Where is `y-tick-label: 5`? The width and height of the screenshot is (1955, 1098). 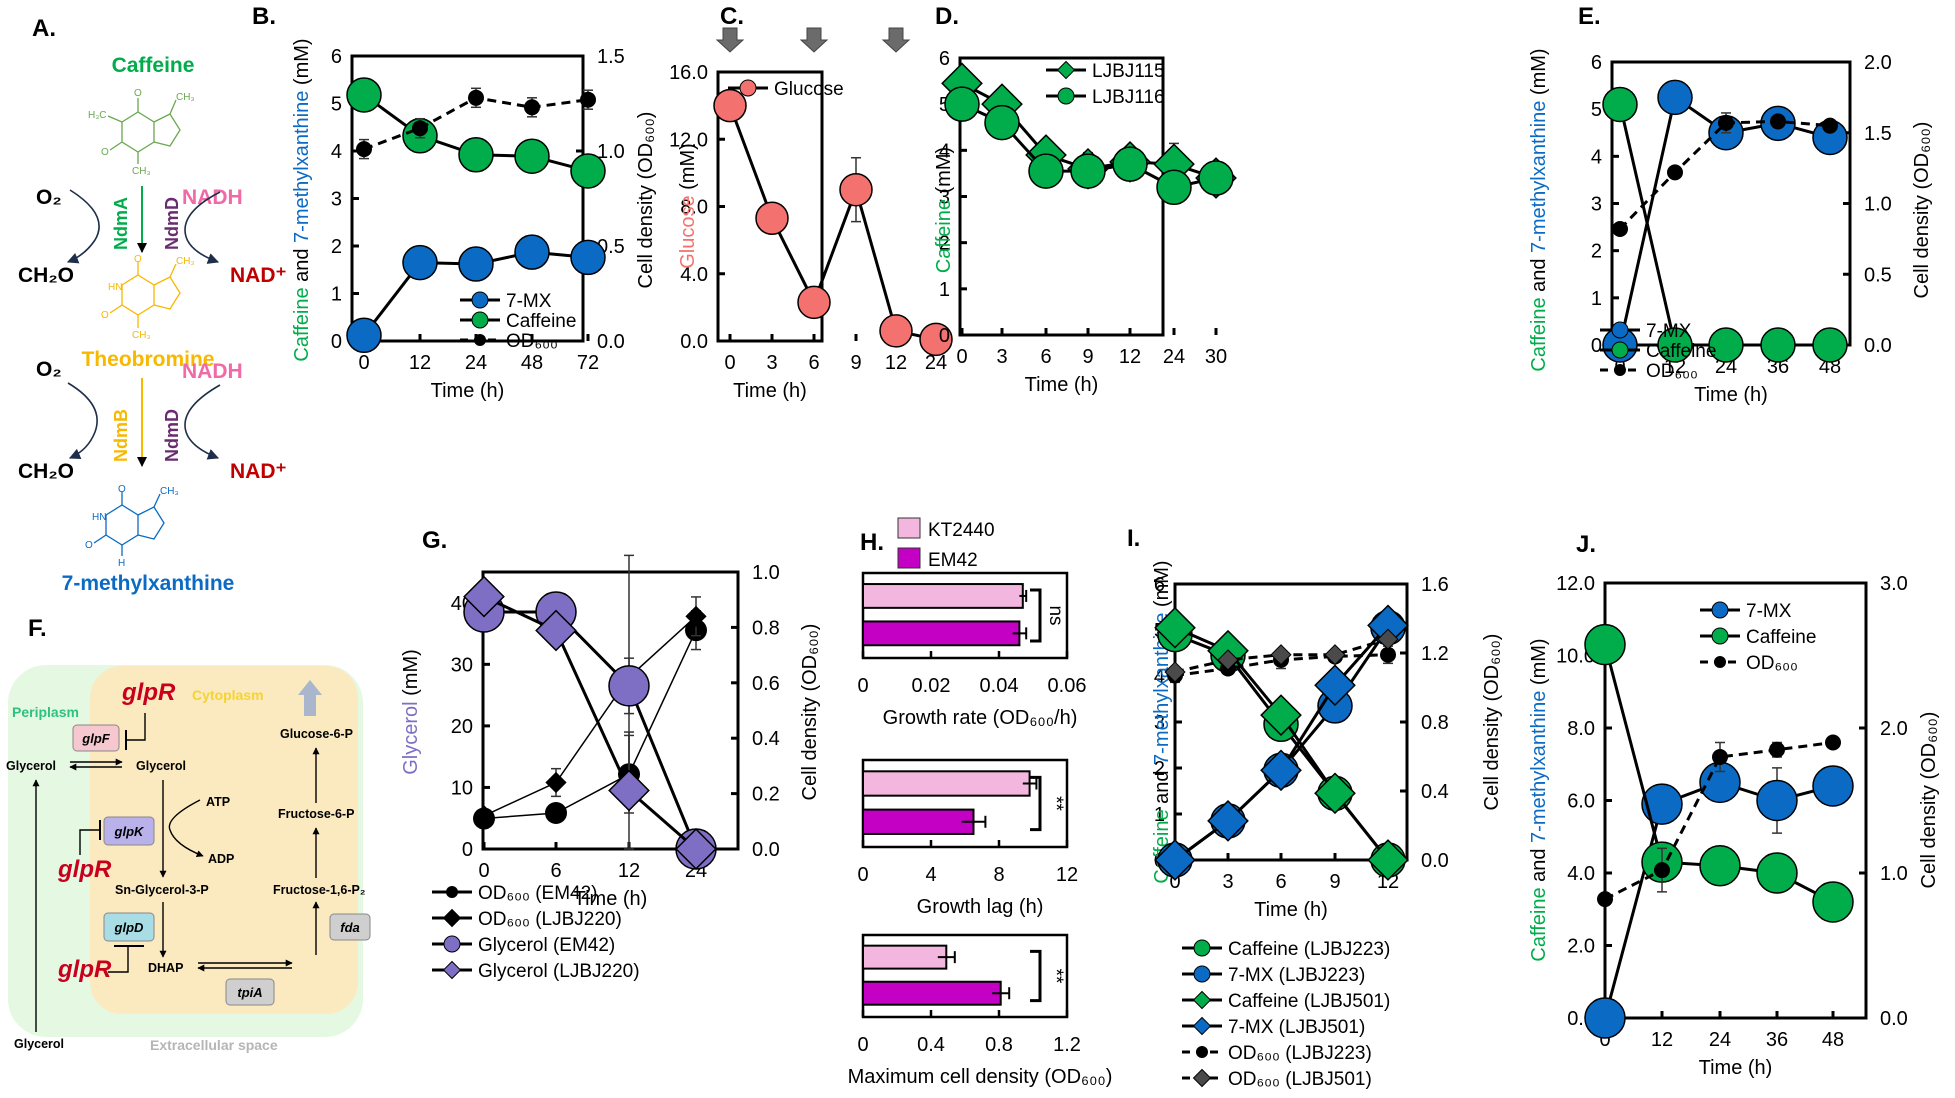
y-tick-label: 5 is located at coordinates (336, 105).